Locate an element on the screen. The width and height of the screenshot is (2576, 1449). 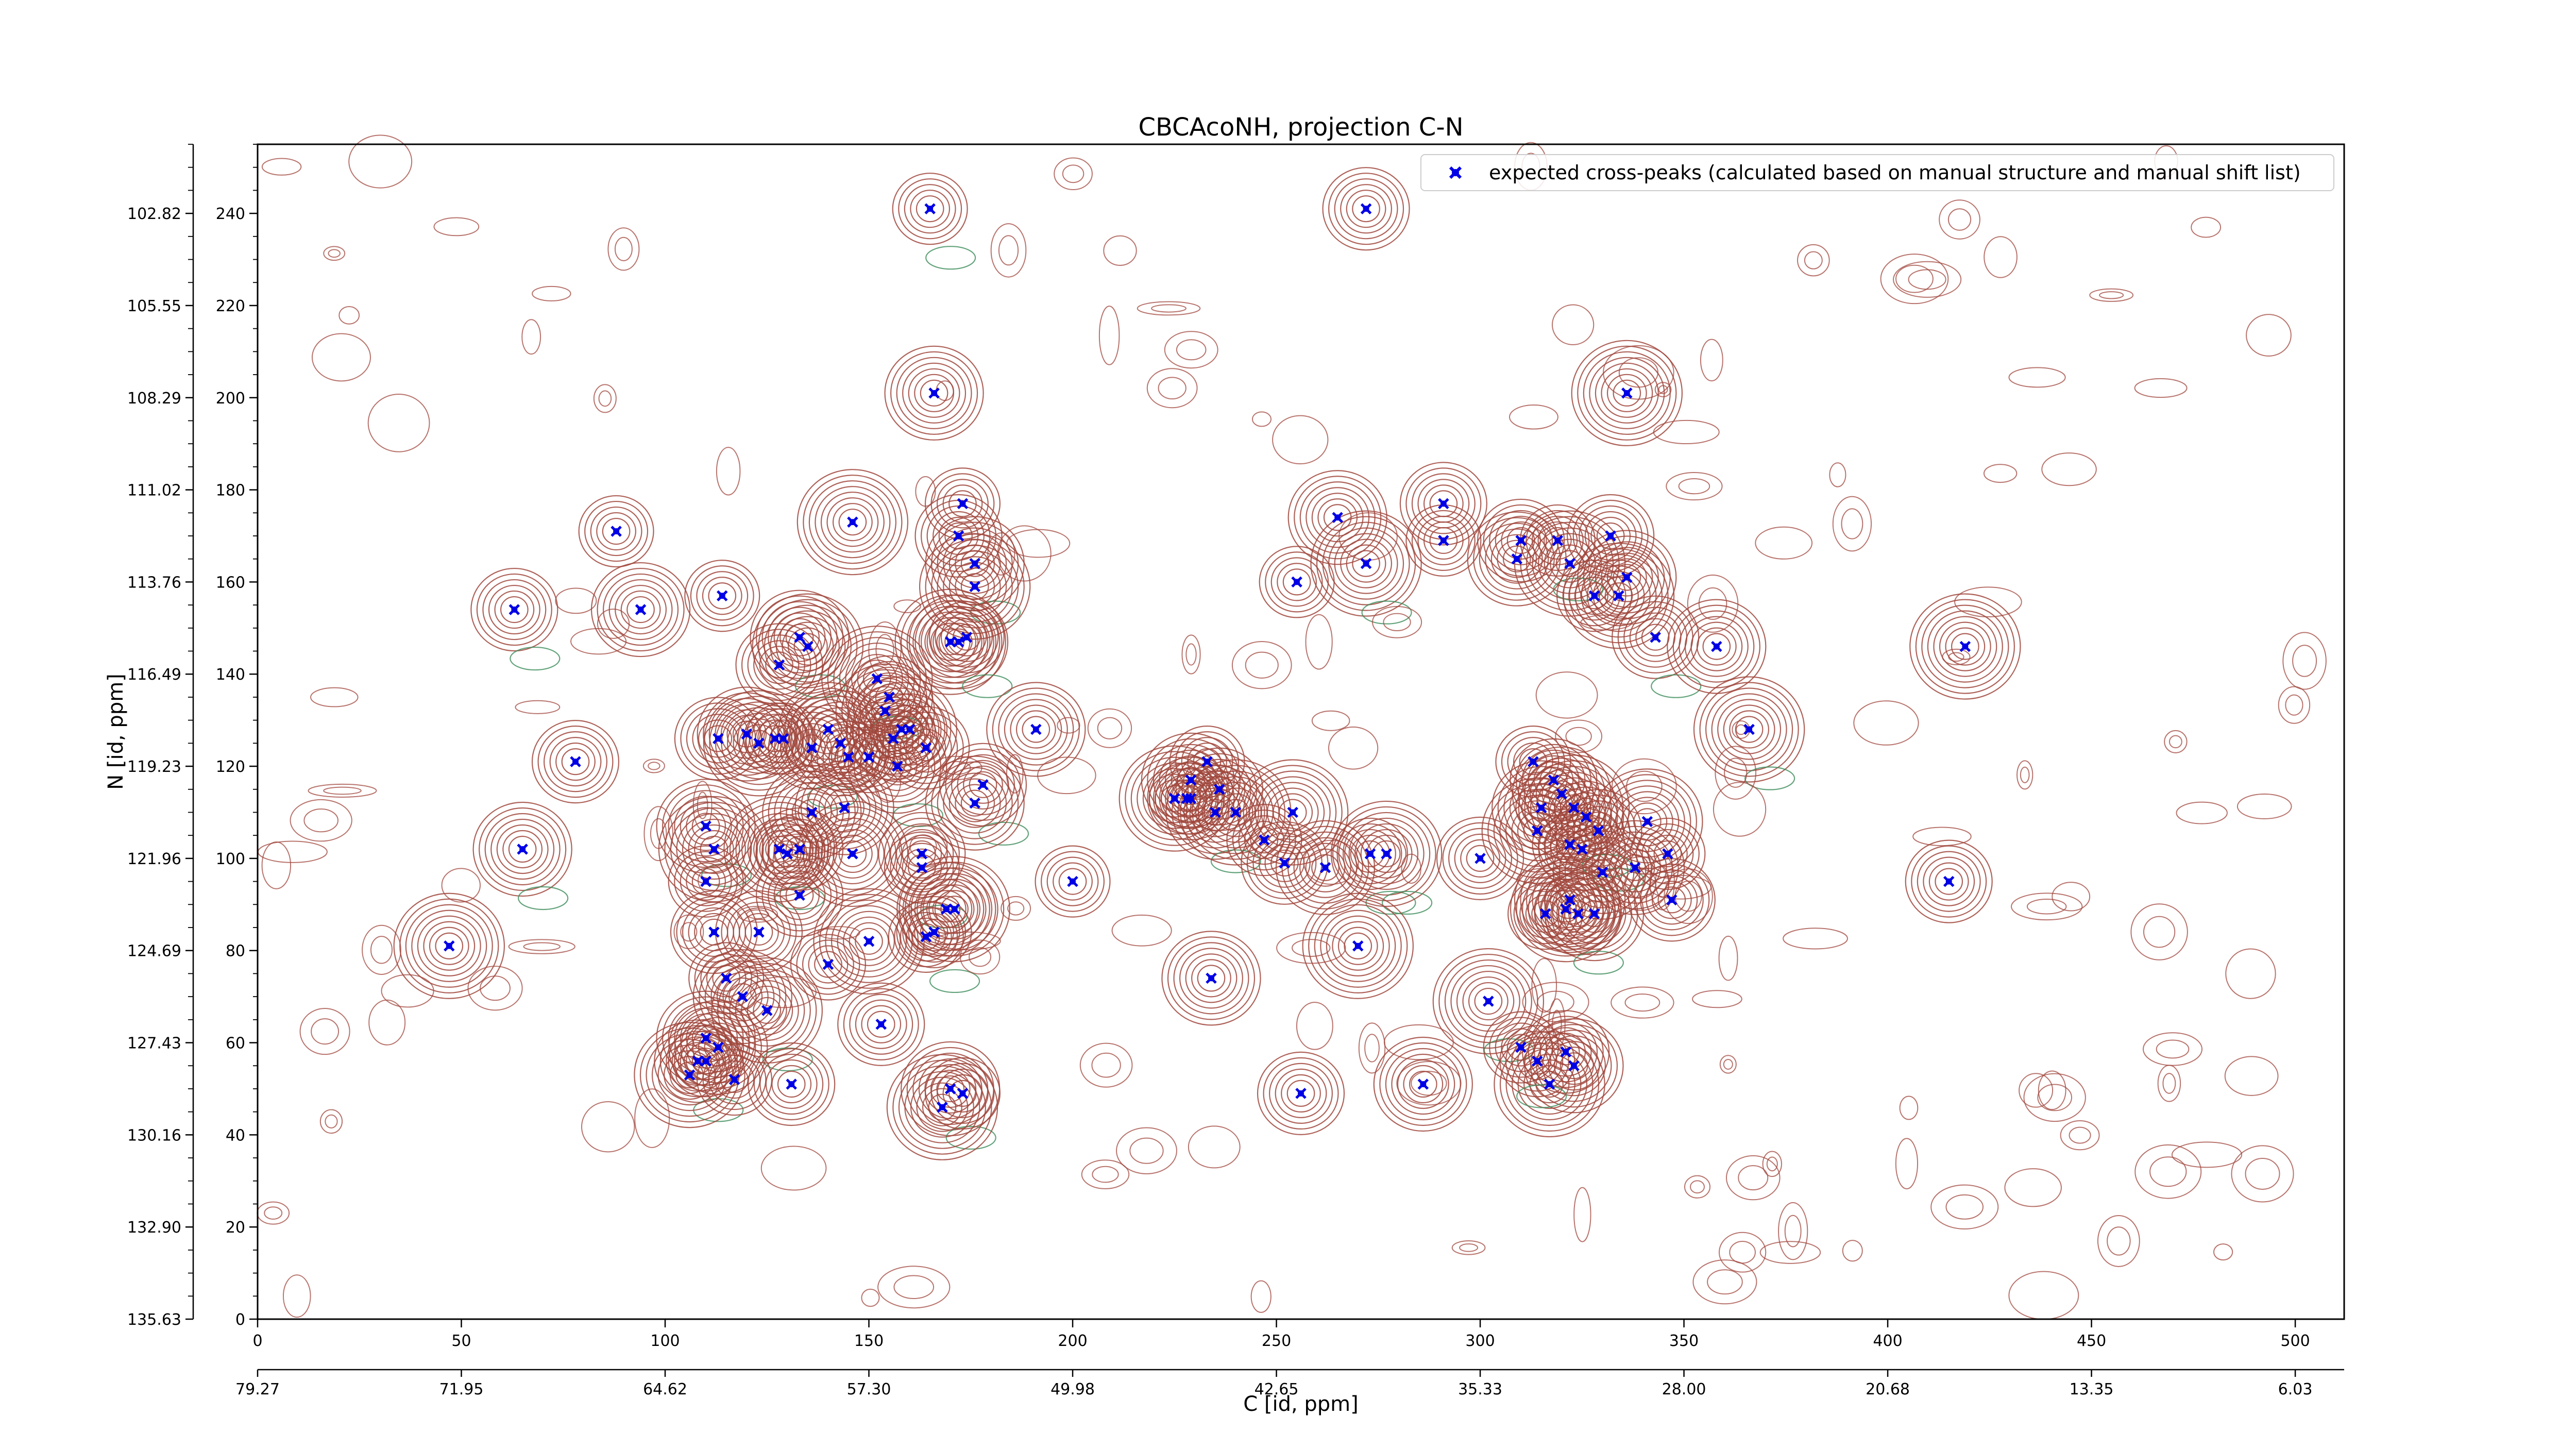
y-ppm-tick-label: 111.02 is located at coordinates (154, 491).